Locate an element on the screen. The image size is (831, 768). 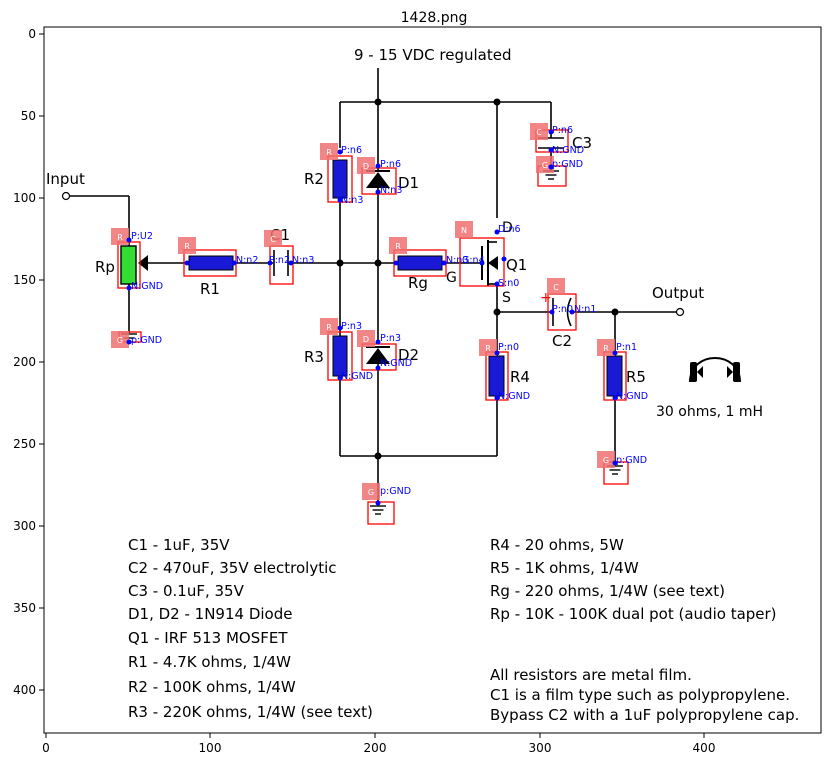
label-d2: D2 is located at coordinates (408, 355).